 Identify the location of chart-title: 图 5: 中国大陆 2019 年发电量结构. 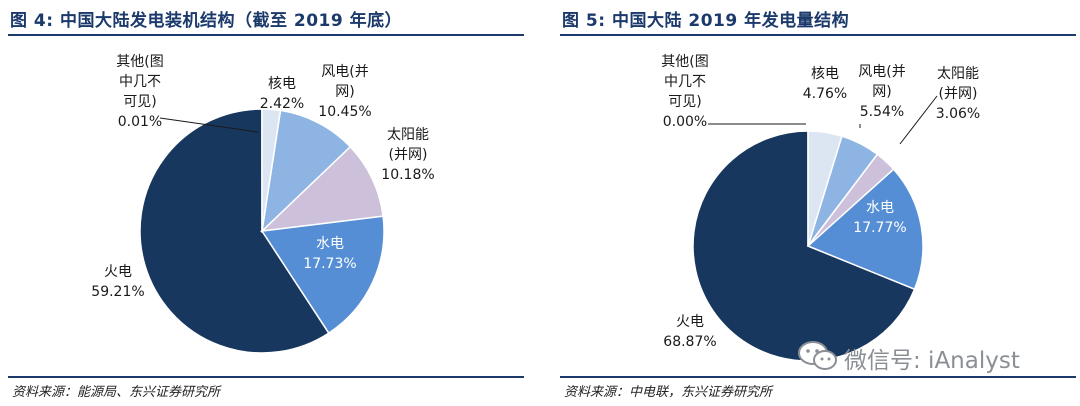
(706, 21).